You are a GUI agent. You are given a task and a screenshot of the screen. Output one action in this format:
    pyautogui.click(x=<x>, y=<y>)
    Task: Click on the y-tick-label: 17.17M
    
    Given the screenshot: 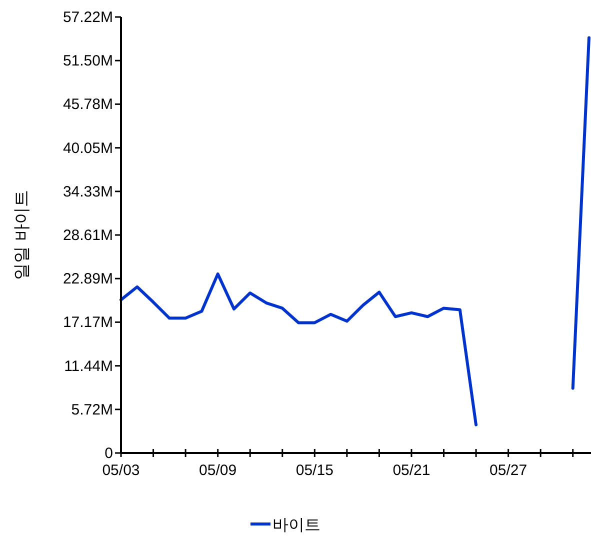 What is the action you would take?
    pyautogui.click(x=87, y=323)
    